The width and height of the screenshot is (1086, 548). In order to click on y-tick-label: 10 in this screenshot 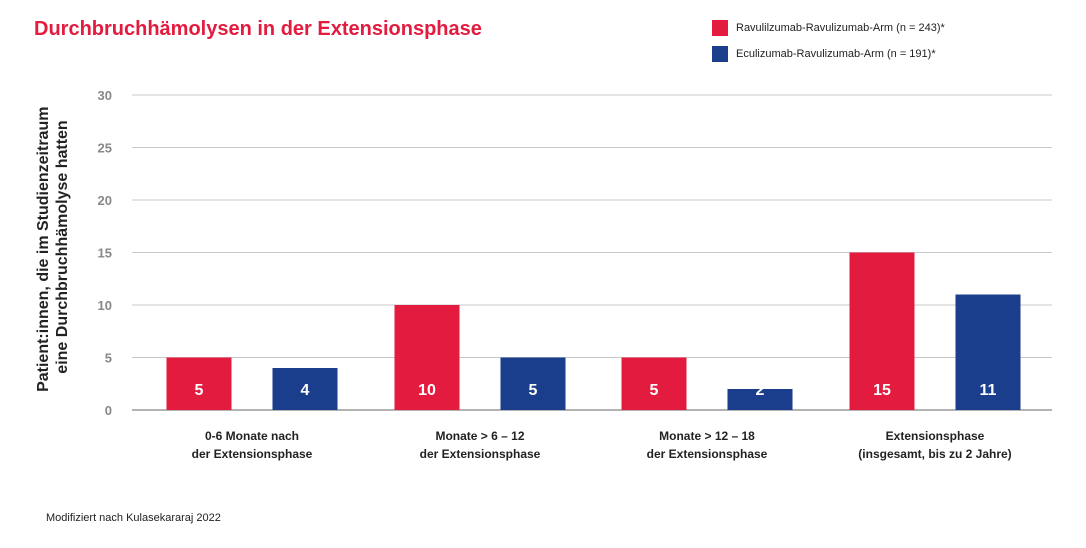, I will do `click(105, 305)`.